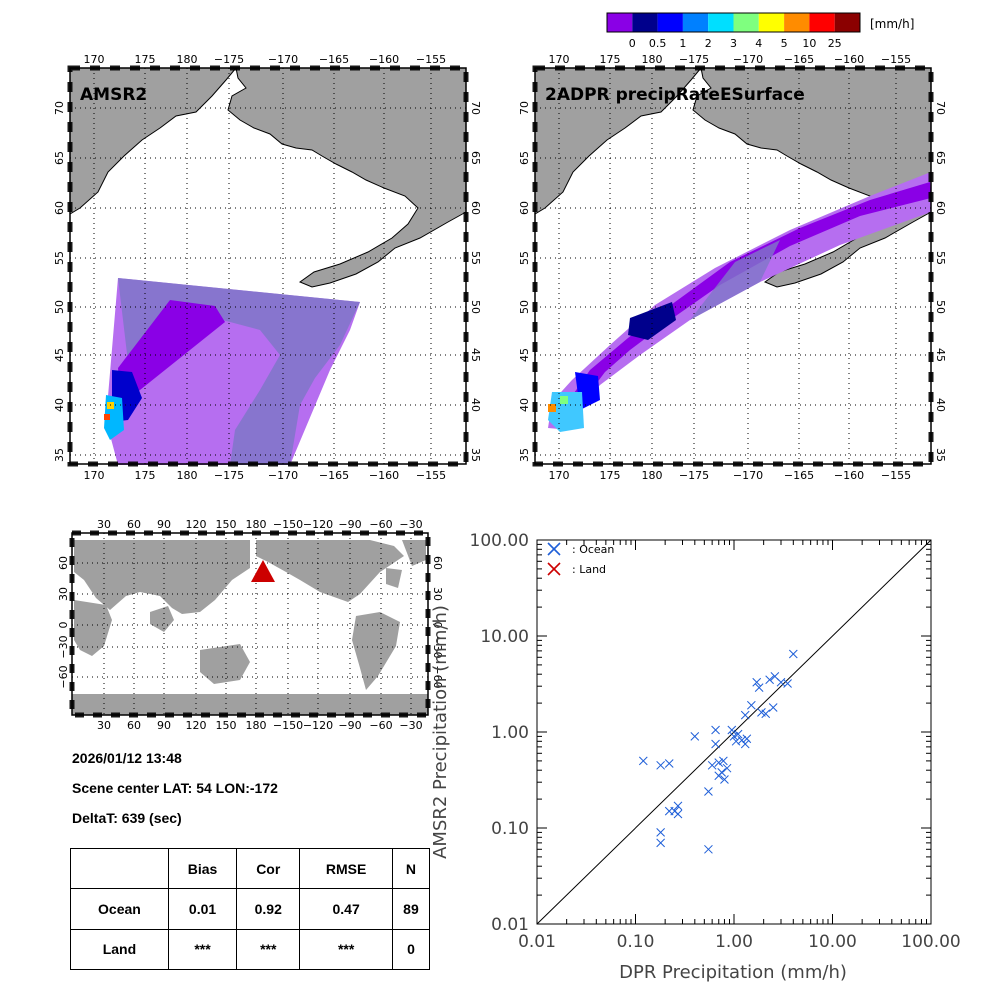 The image size is (1000, 1000). I want to click on lon-tick-top: 170, so click(94, 59).